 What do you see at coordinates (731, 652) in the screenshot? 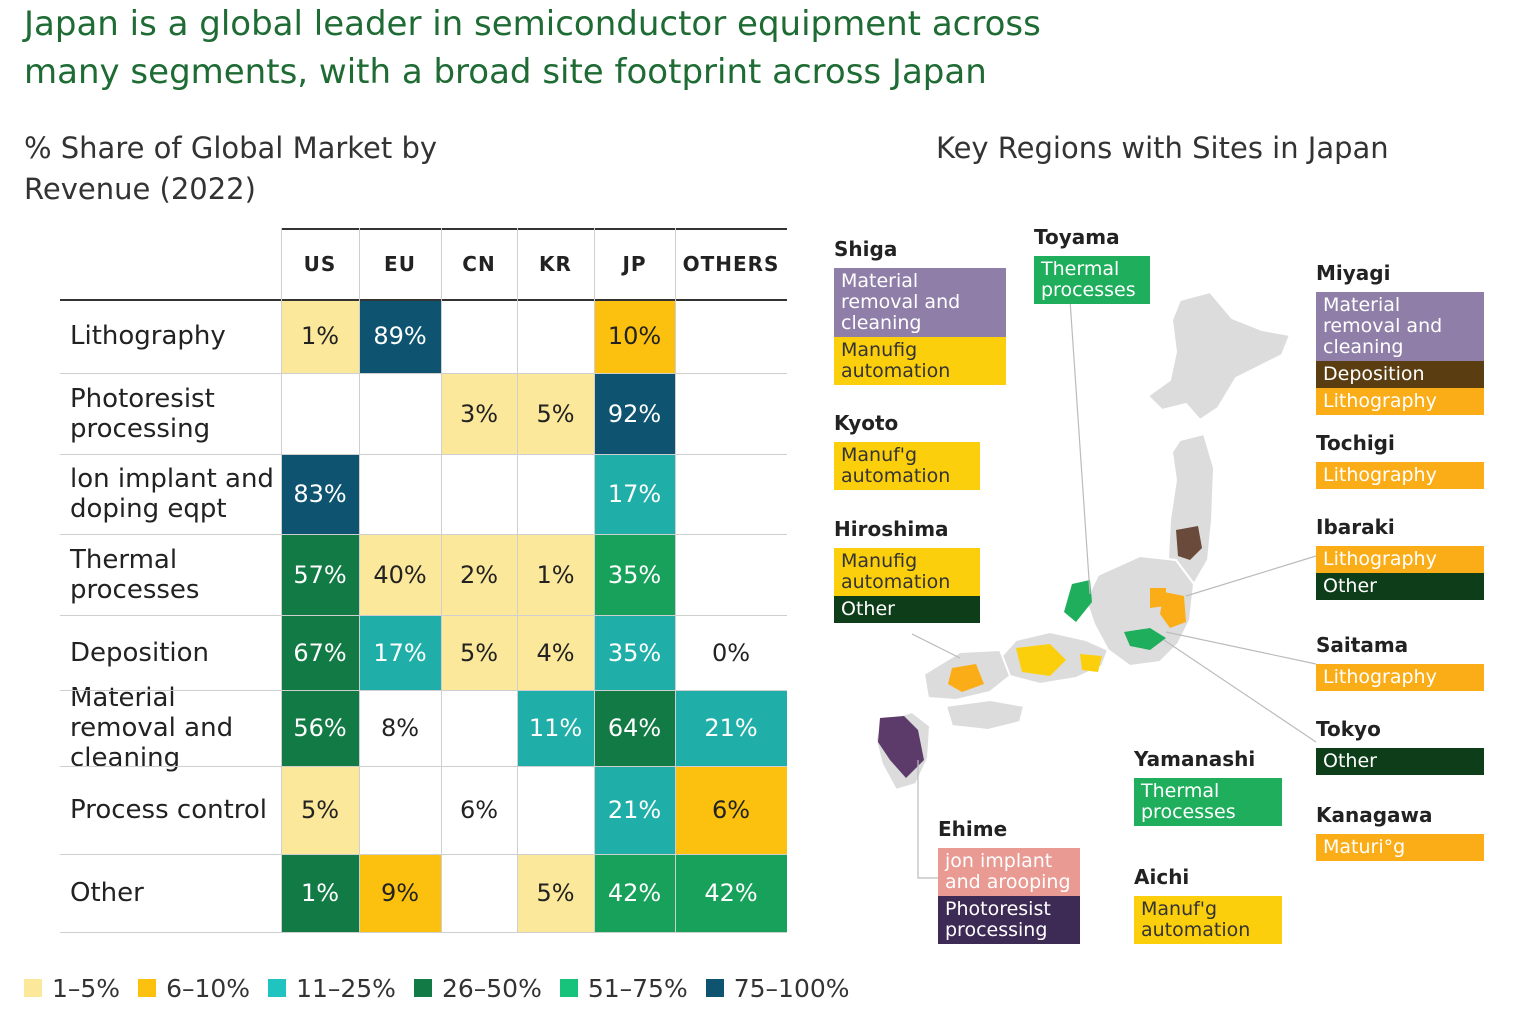
I see `cell-others: 0%` at bounding box center [731, 652].